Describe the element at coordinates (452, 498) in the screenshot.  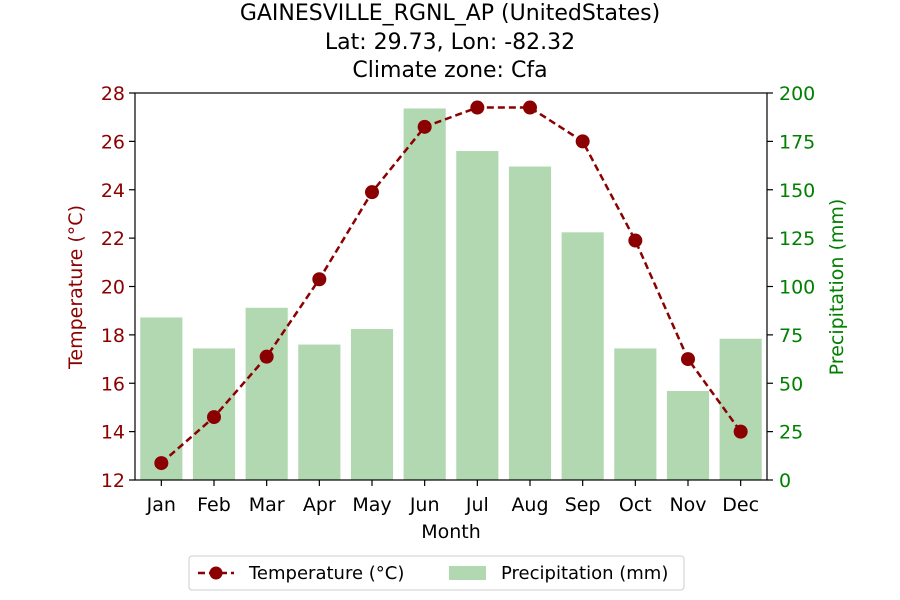
I see `month-axis: Jan Feb Mar Apr May Jun Jul Aug Sep Oct Nov Dec` at that location.